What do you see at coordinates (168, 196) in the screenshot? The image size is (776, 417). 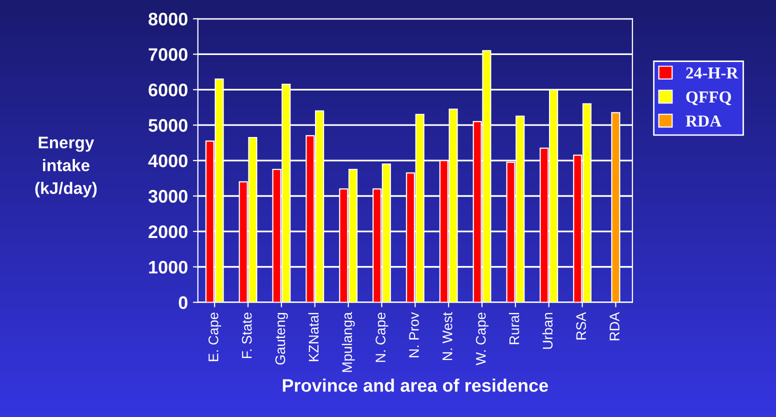 I see `y-tick-label: 3000` at bounding box center [168, 196].